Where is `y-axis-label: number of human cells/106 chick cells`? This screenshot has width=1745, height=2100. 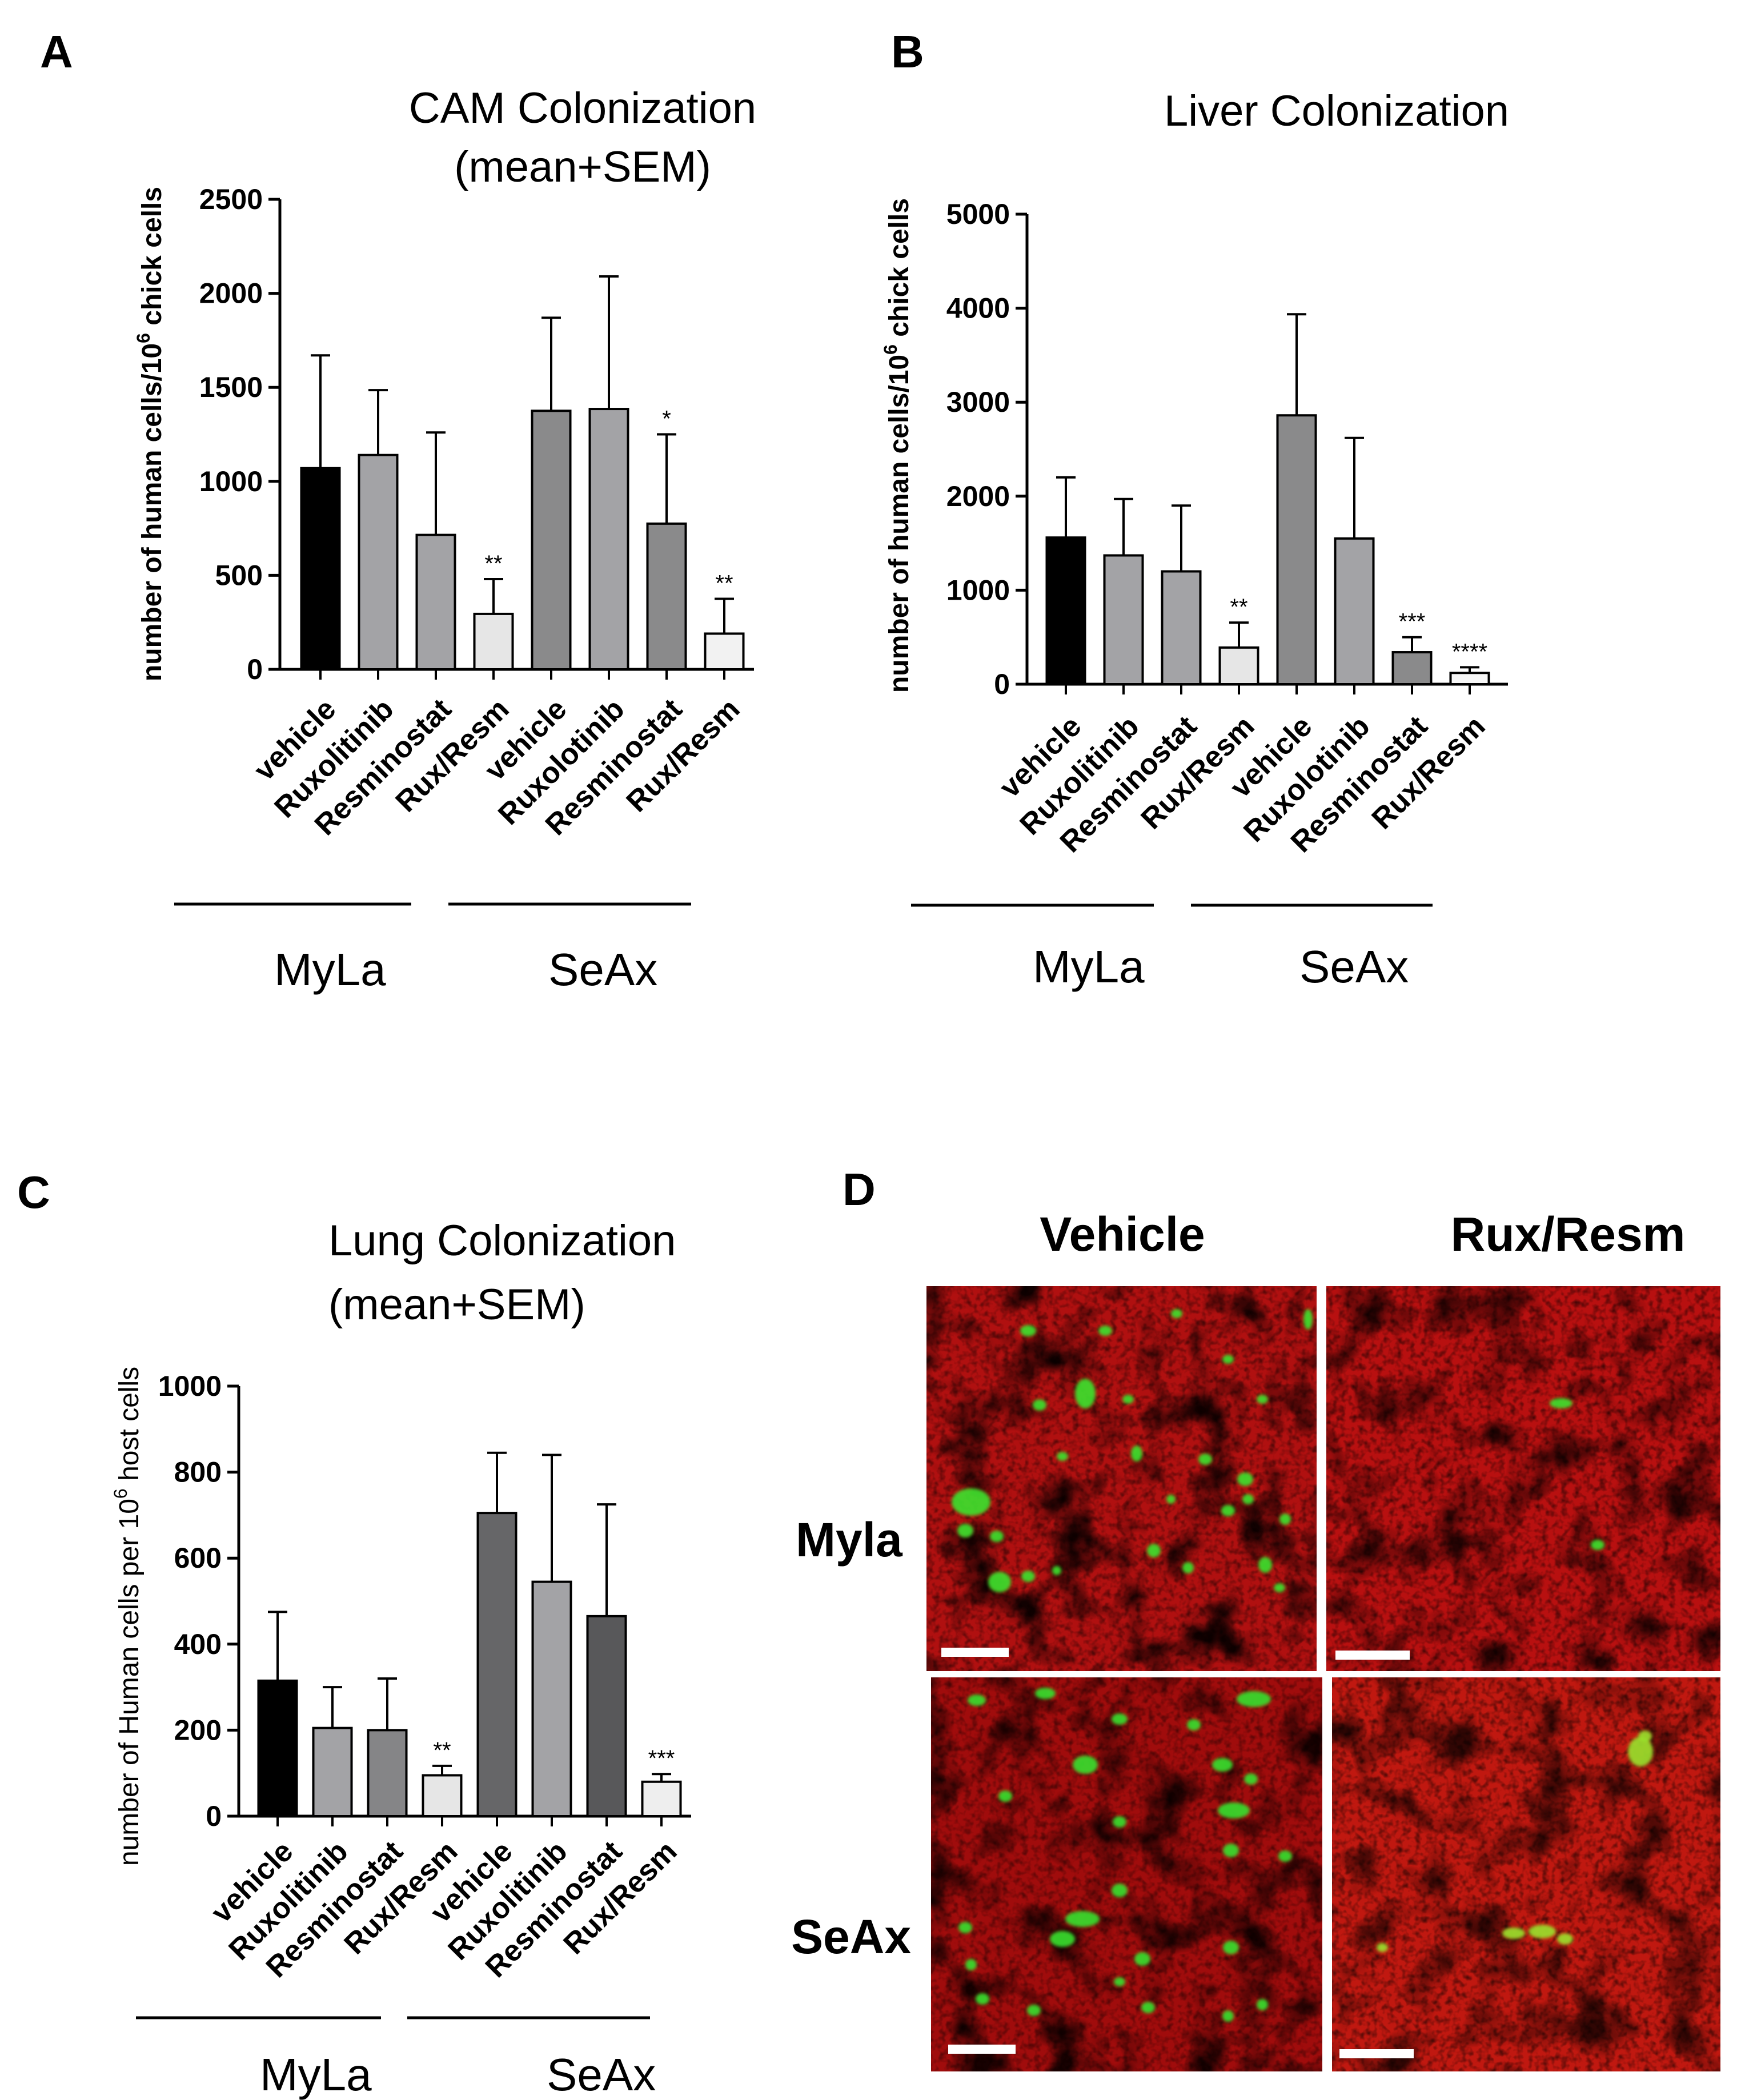 y-axis-label: number of human cells/106 chick cells is located at coordinates (897, 446).